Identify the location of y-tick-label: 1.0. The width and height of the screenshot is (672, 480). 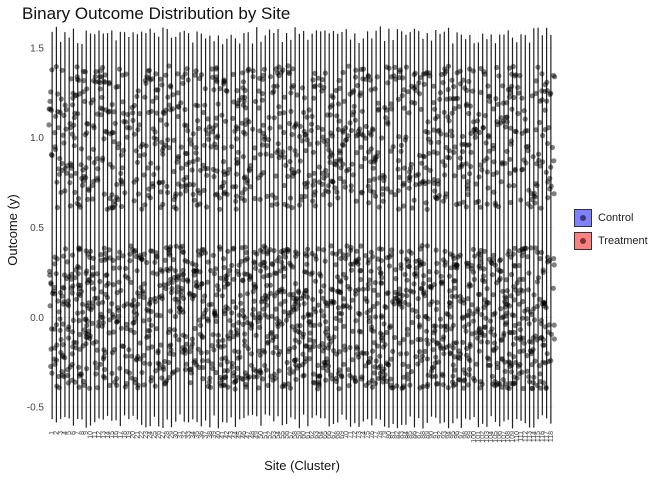
(37, 138).